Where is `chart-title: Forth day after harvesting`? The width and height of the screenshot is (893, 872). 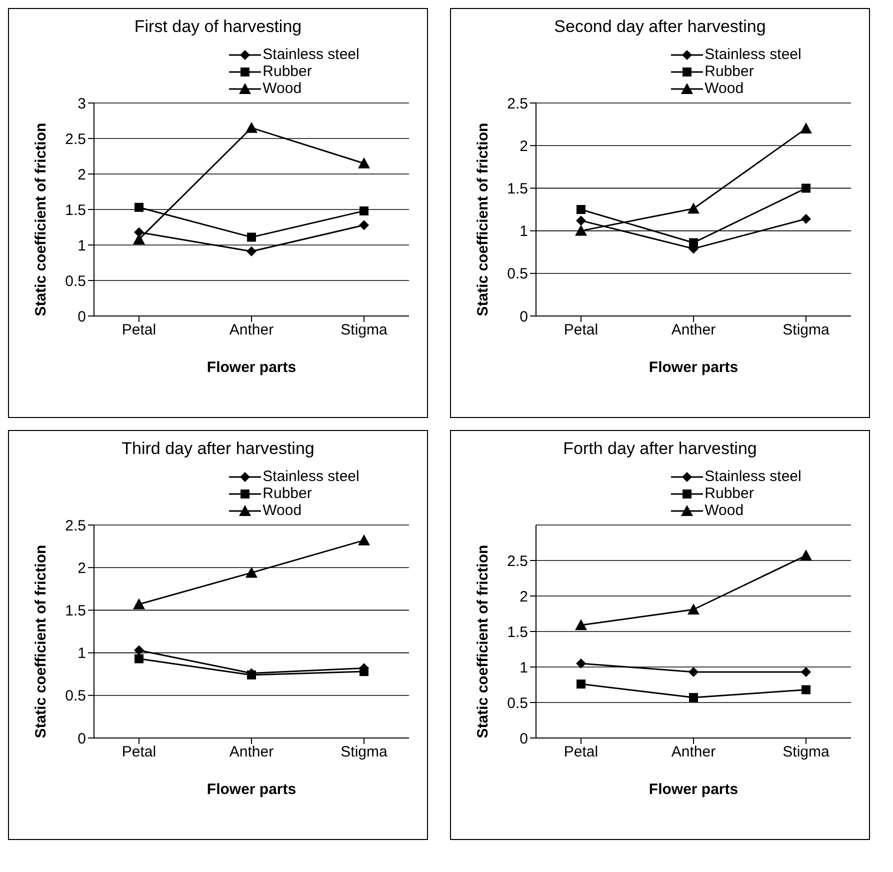 chart-title: Forth day after harvesting is located at coordinates (660, 449).